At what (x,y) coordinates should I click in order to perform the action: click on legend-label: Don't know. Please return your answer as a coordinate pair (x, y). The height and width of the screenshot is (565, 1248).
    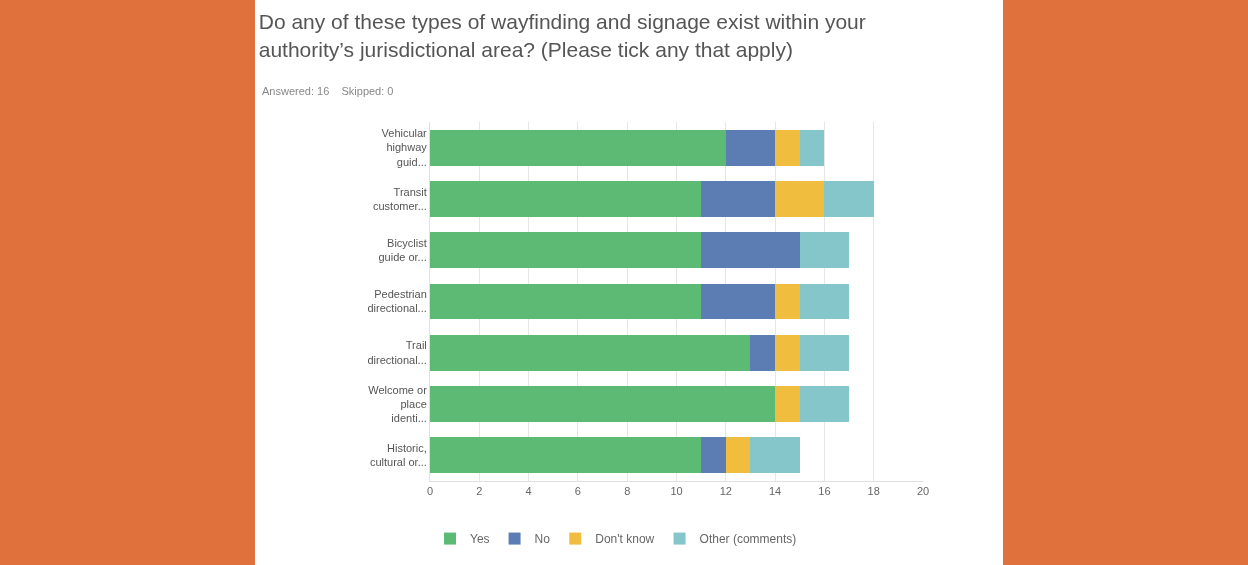
    Looking at the image, I should click on (625, 539).